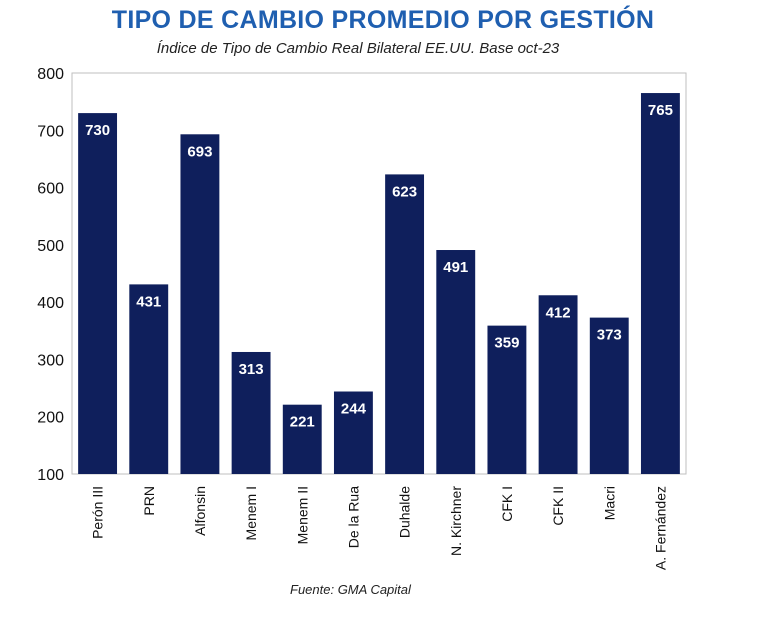 The width and height of the screenshot is (766, 619). I want to click on x-tick-label: CFK I, so click(507, 504).